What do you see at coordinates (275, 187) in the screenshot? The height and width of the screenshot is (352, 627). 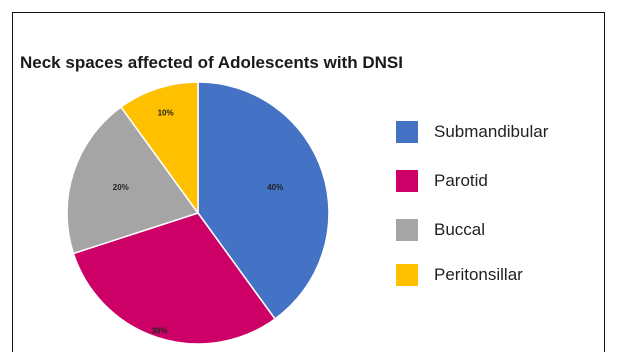 I see `data-label-submandibular: 40%` at bounding box center [275, 187].